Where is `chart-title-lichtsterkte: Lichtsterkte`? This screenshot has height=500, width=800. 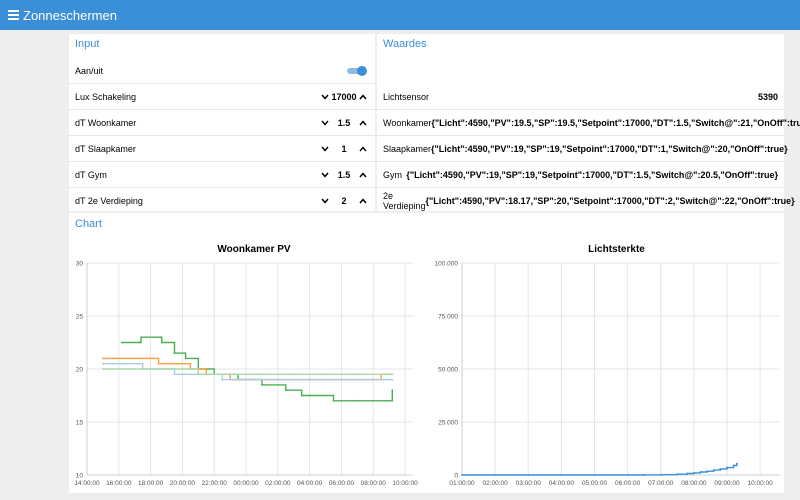 chart-title-lichtsterkte: Lichtsterkte is located at coordinates (616, 249).